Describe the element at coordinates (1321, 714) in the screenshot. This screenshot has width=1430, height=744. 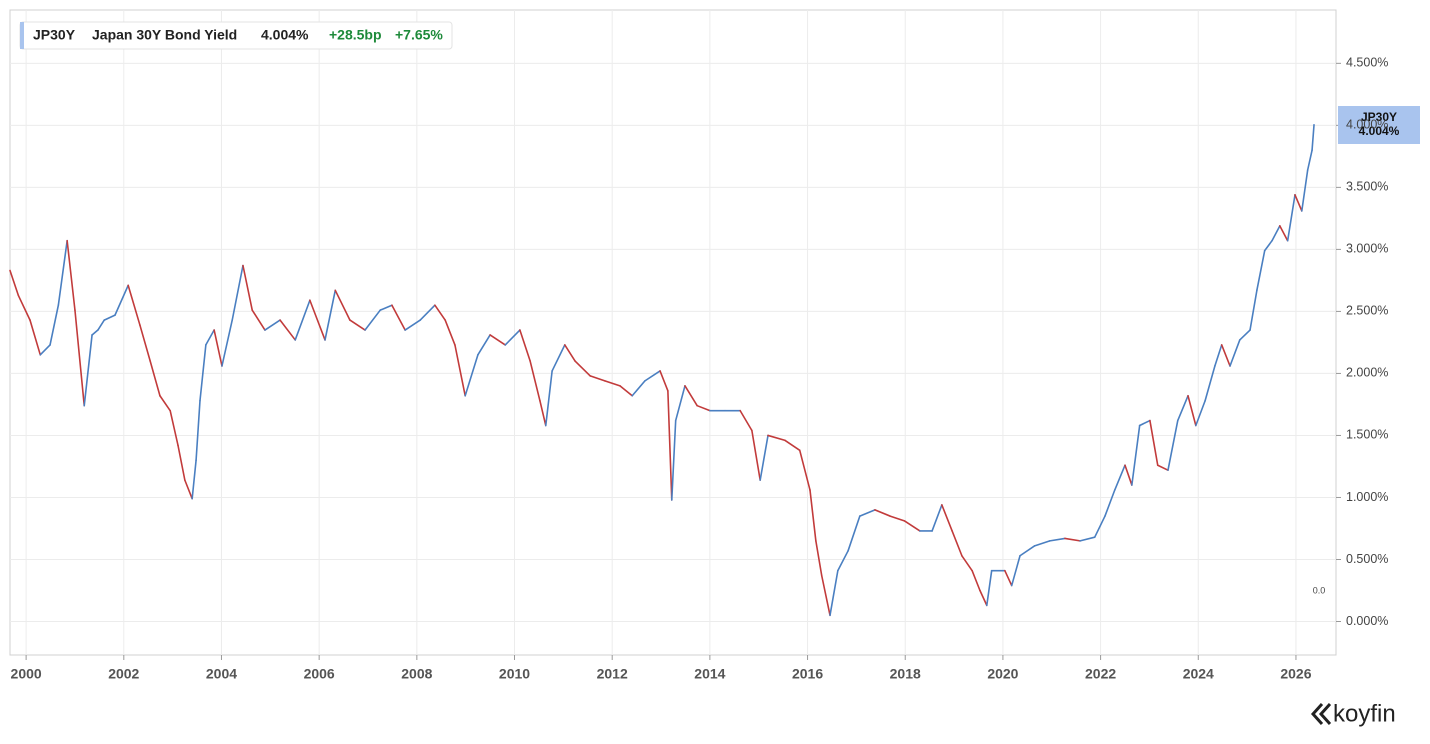
I see `brand-icon` at that location.